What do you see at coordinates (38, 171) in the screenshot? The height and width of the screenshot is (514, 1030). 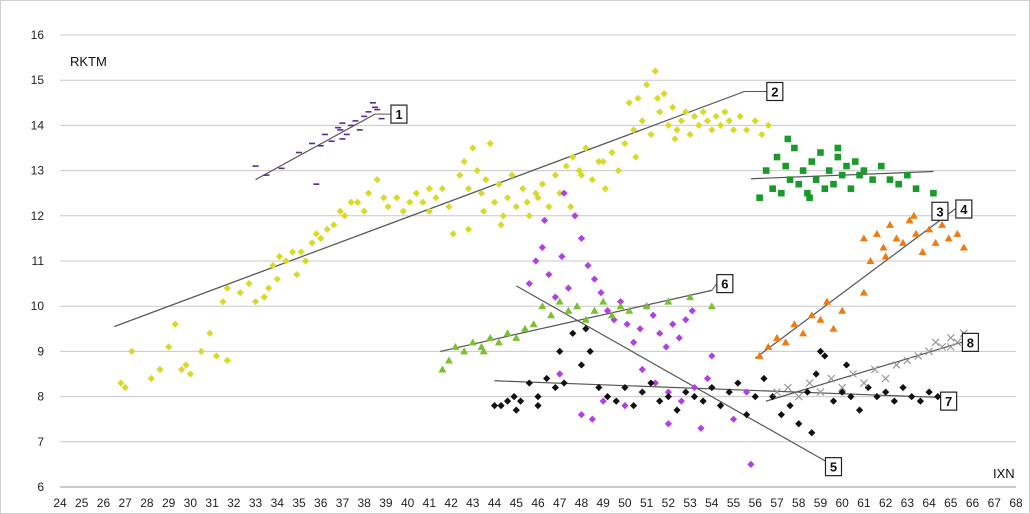 I see `y-tick-label-13: 13` at bounding box center [38, 171].